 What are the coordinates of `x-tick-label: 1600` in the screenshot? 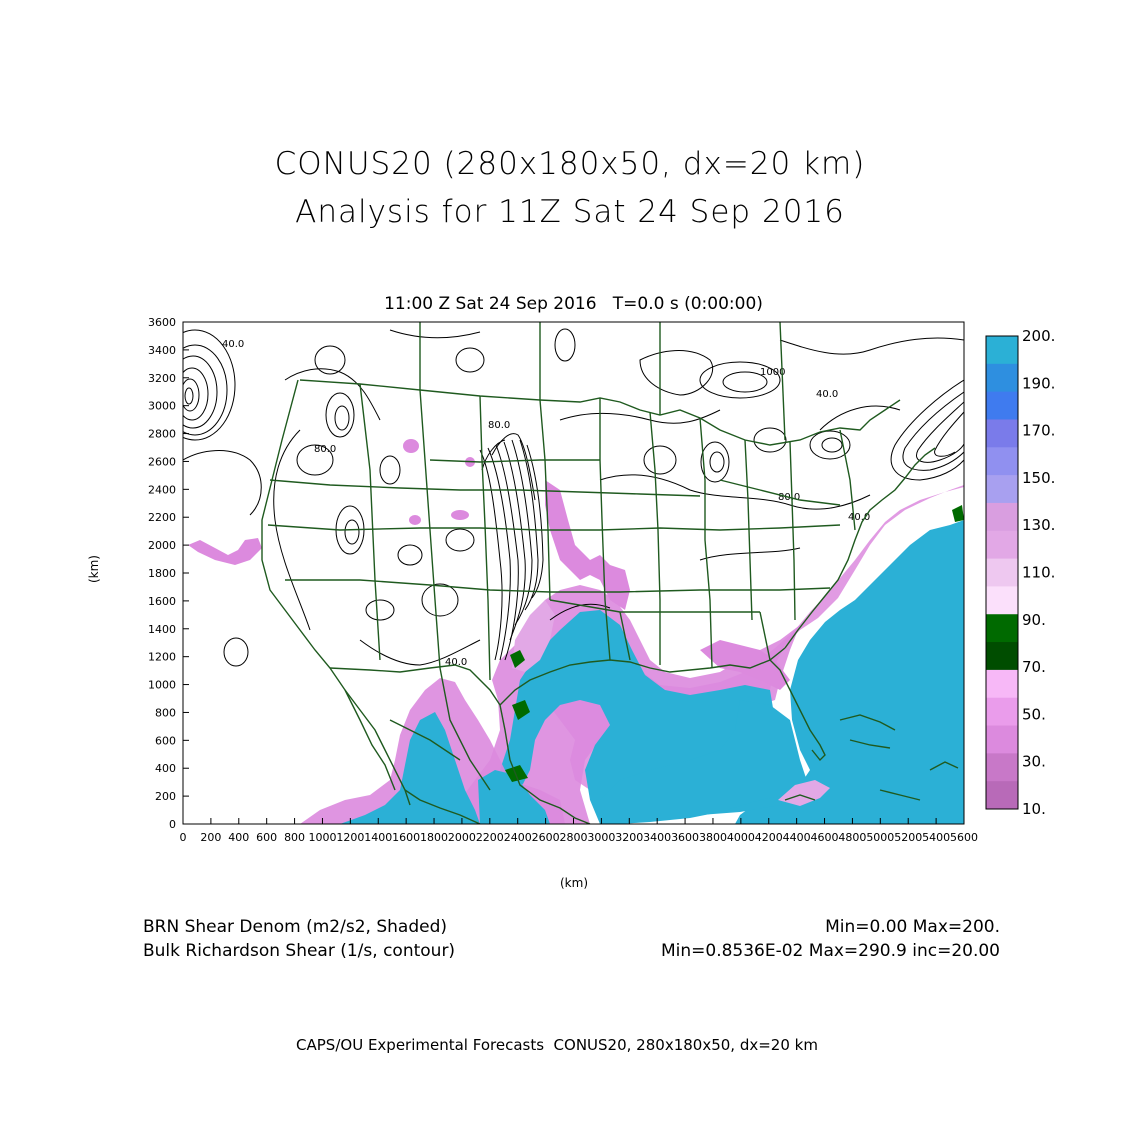 It's located at (406, 837).